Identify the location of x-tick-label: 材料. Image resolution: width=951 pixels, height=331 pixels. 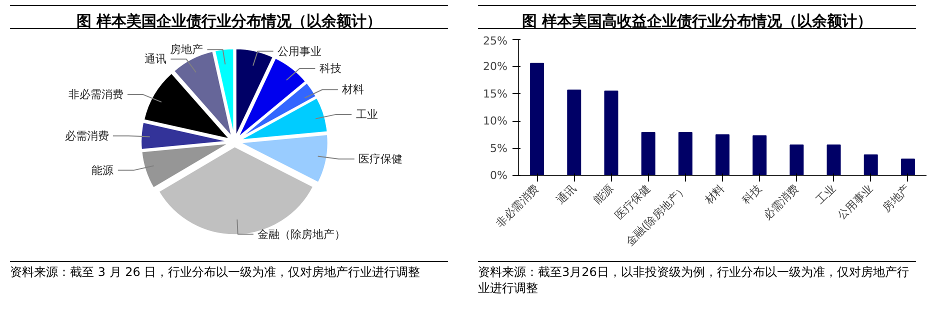
(715, 195).